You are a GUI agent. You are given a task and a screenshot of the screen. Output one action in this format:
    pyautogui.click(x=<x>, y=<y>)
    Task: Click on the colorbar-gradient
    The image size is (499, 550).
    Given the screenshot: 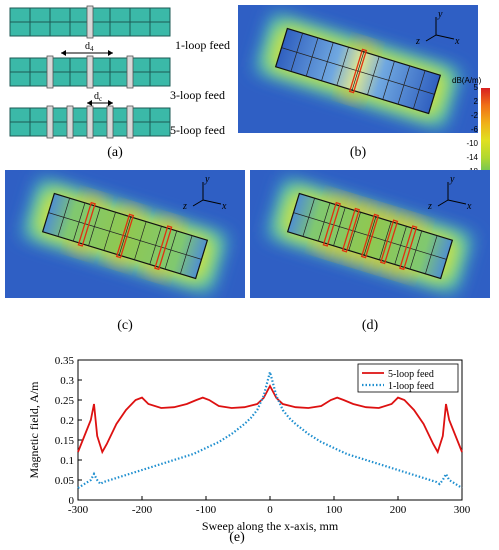 What is the action you would take?
    pyautogui.click(x=485, y=158)
    